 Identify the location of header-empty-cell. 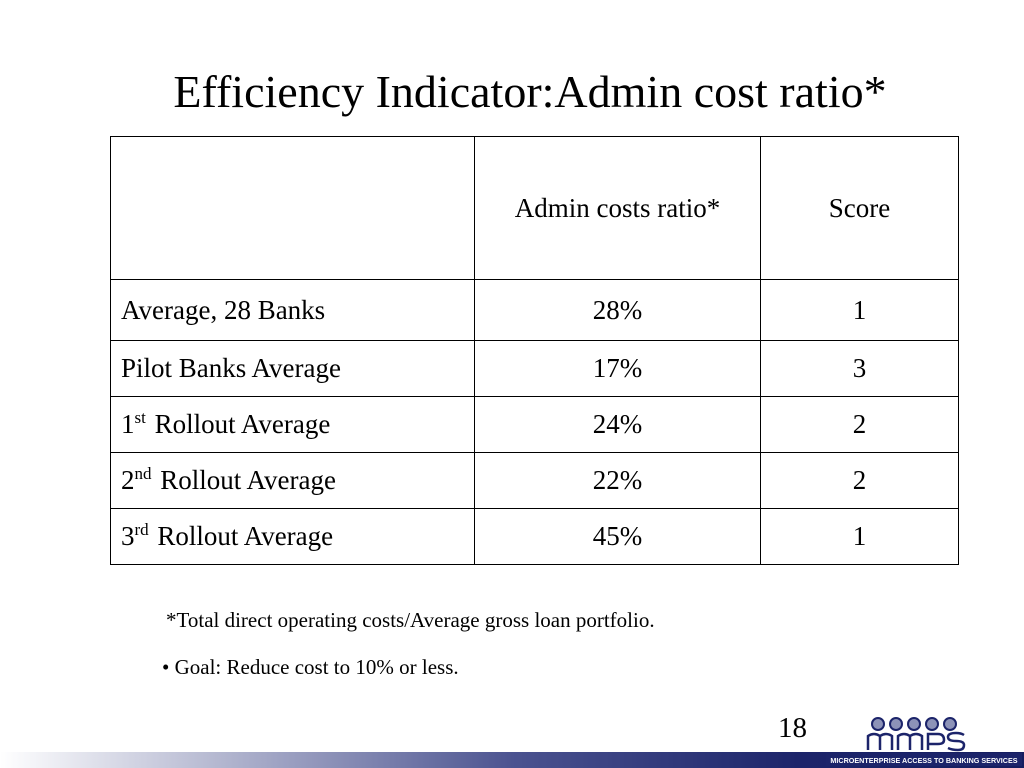
(292, 208).